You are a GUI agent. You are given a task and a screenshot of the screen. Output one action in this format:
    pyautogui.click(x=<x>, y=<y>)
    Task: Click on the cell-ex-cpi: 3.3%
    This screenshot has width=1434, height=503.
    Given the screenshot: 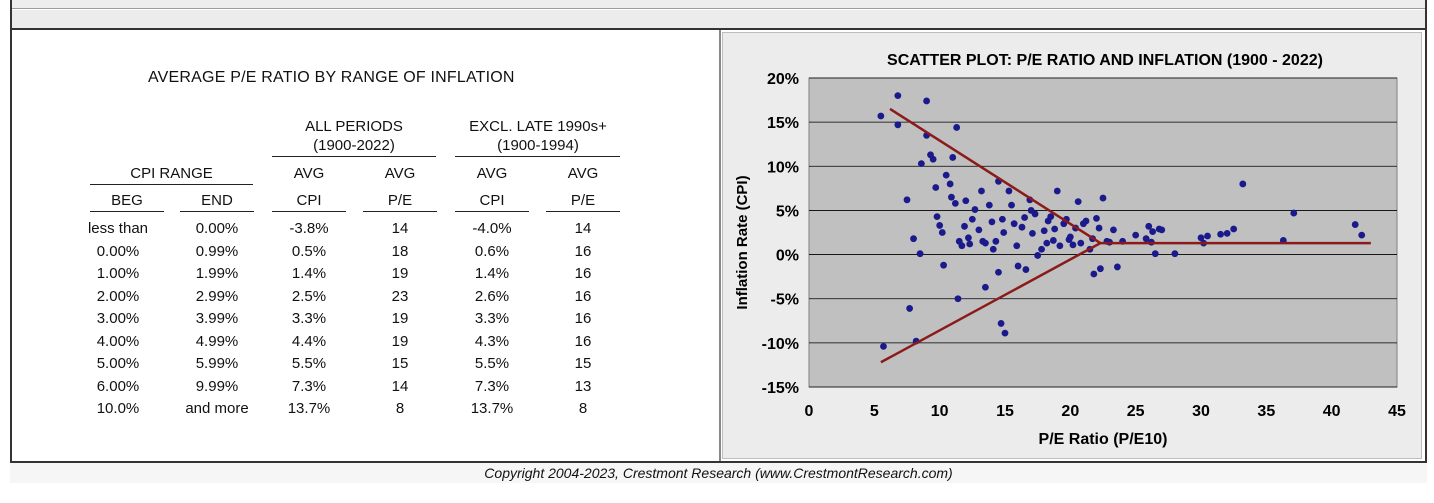 What is the action you would take?
    pyautogui.click(x=492, y=318)
    